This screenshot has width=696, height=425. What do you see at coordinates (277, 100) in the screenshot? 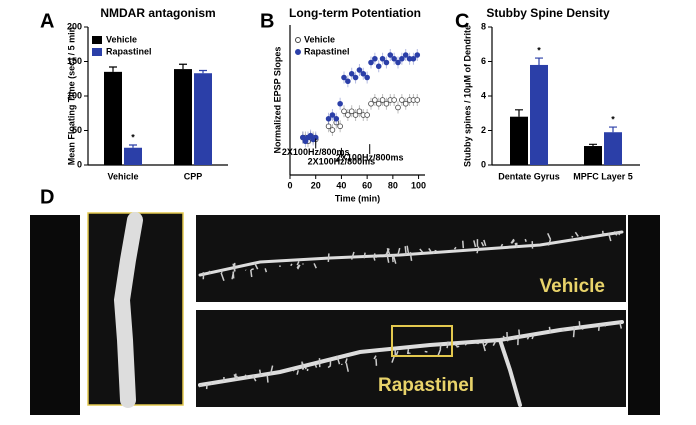
I see `y-axis-label: Normalized EPSP Slopes` at bounding box center [277, 100].